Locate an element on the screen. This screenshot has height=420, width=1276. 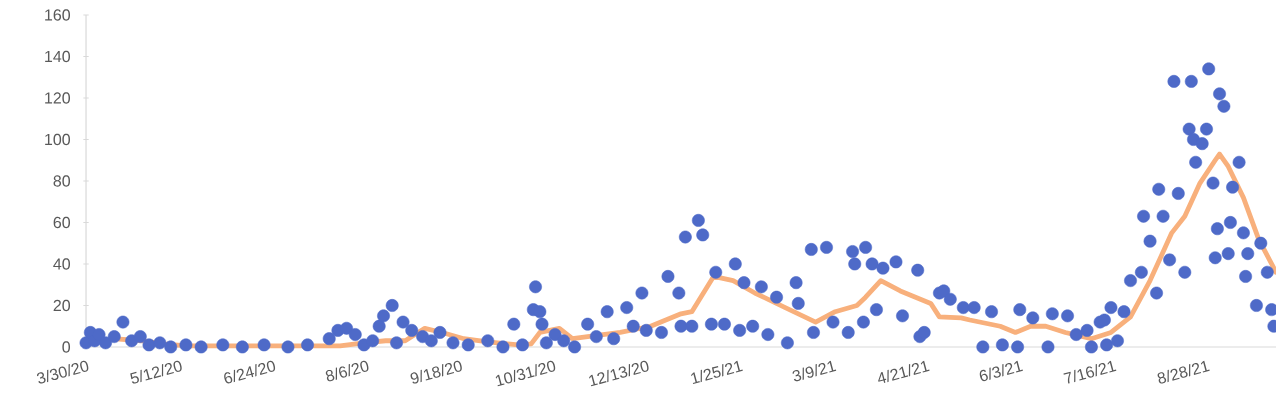
x-tick-label: 6/3/21 is located at coordinates (1001, 371).